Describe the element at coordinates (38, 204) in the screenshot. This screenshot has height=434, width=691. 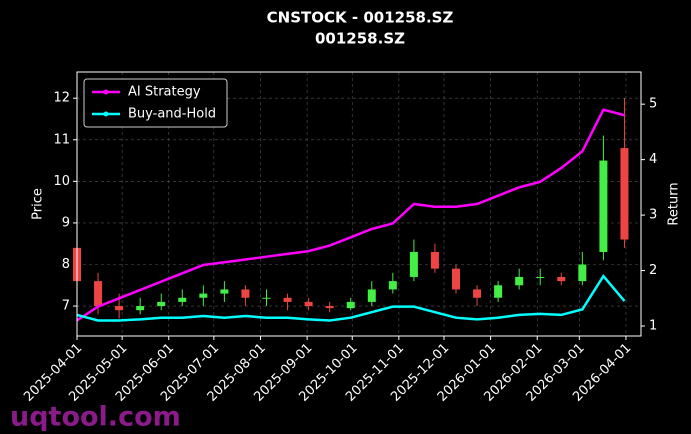
I see `y-axis-label: Price` at that location.